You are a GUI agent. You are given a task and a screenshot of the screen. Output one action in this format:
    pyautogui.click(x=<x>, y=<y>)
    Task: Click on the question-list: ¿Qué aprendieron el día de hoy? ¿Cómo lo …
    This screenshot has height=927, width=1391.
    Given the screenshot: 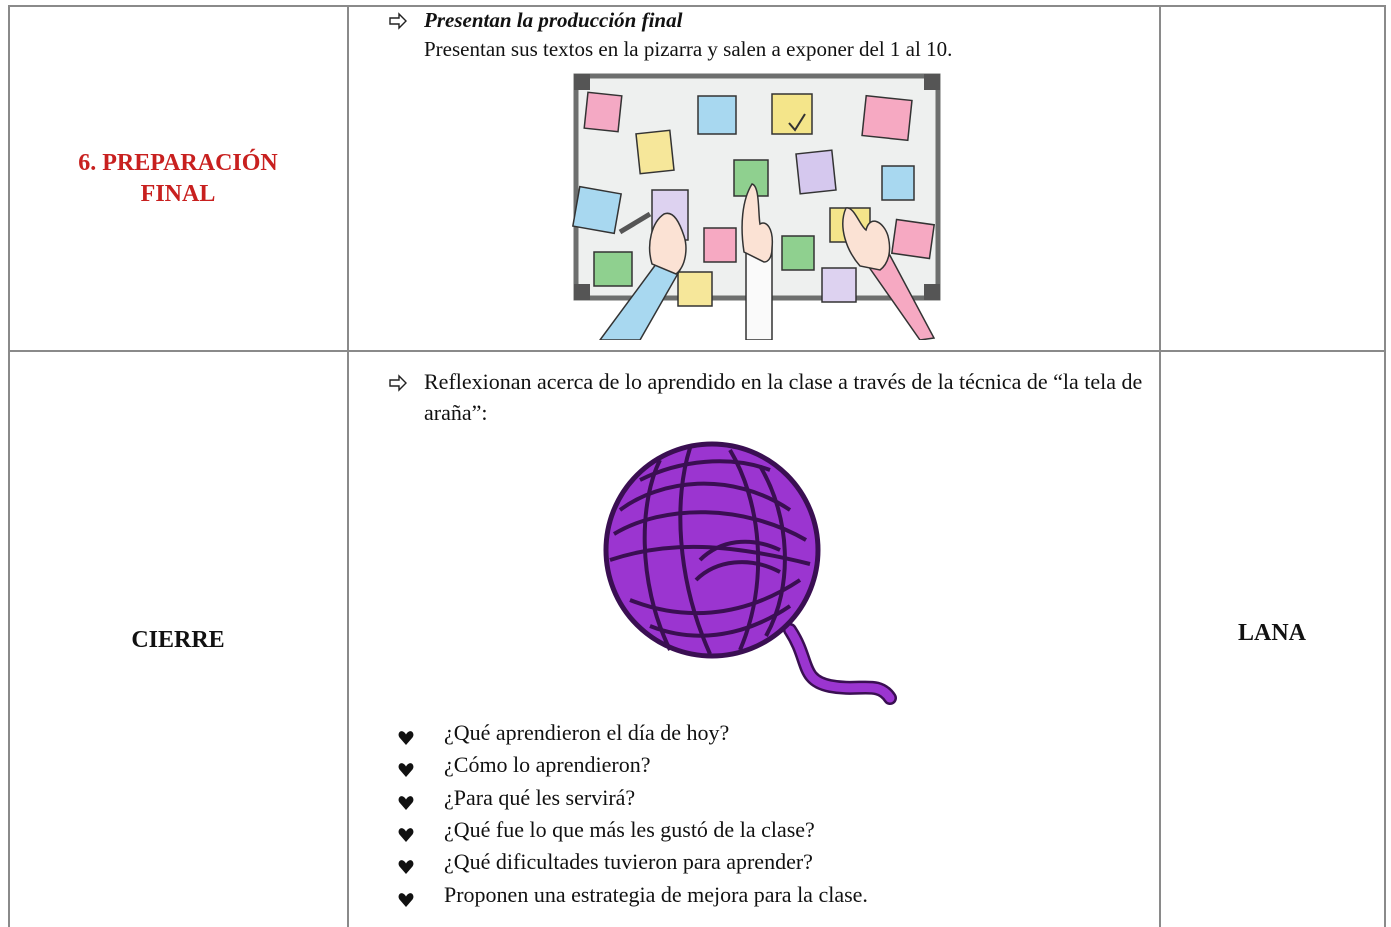 What is the action you would take?
    pyautogui.click(x=778, y=823)
    